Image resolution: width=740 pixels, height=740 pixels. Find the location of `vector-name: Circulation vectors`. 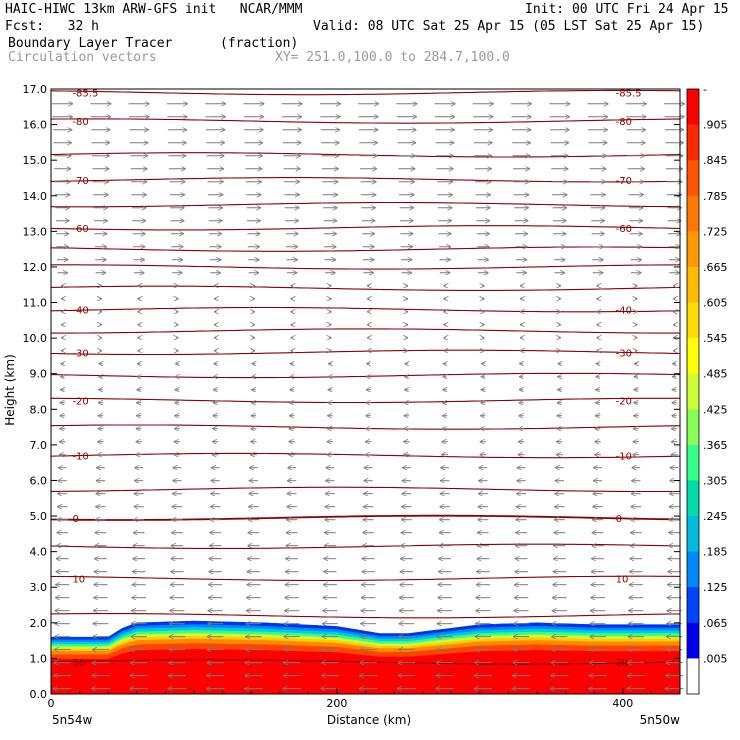

vector-name: Circulation vectors is located at coordinates (82, 57).